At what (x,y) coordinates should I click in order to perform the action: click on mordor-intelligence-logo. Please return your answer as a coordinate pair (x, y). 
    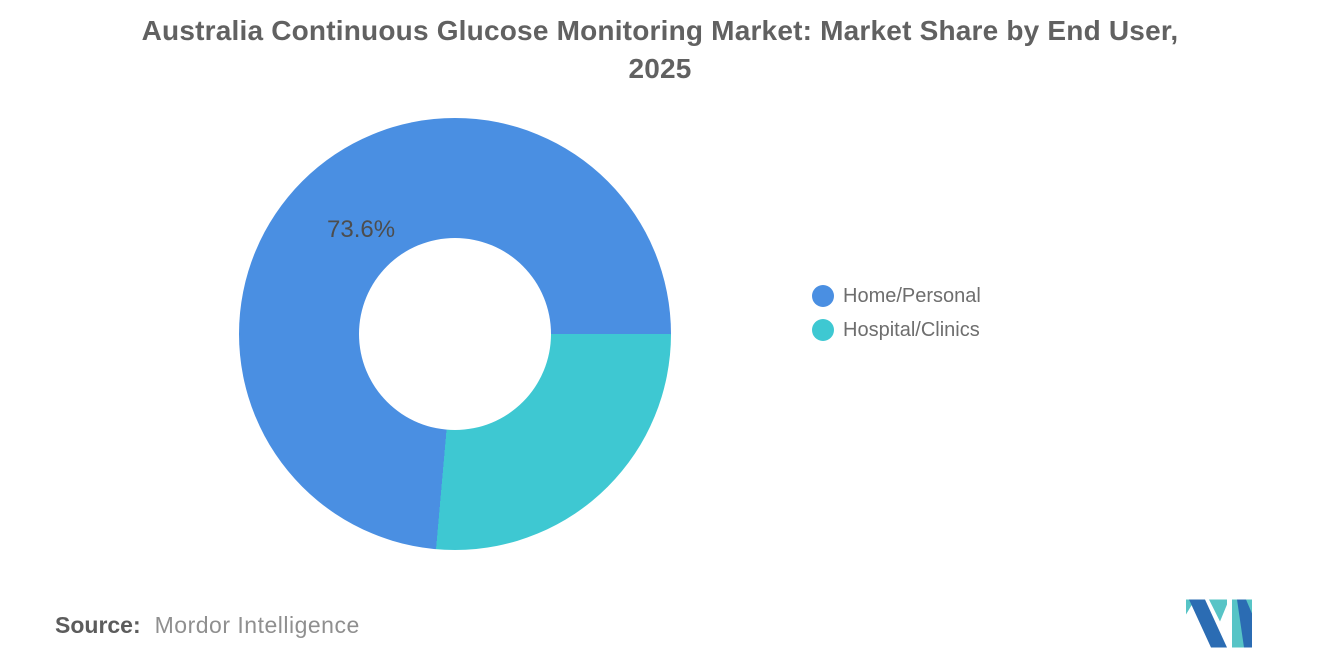
    Looking at the image, I should click on (1219, 623).